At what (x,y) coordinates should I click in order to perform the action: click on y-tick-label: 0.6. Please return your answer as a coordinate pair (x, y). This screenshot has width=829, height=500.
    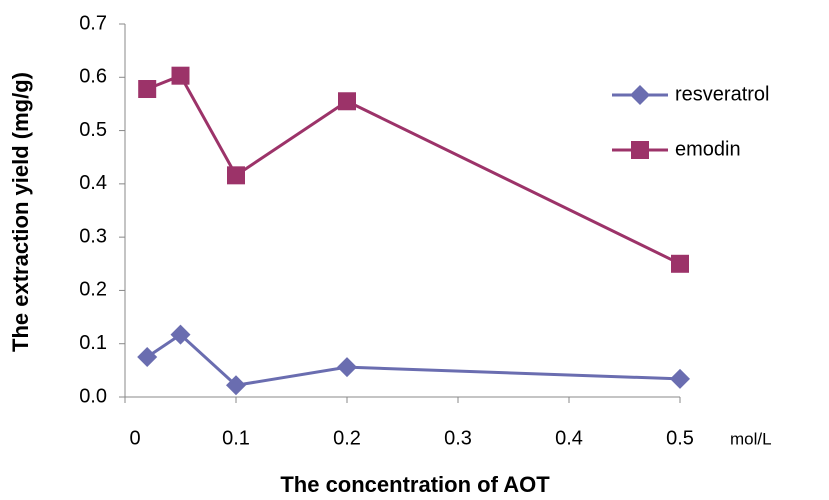
    Looking at the image, I should click on (93, 77).